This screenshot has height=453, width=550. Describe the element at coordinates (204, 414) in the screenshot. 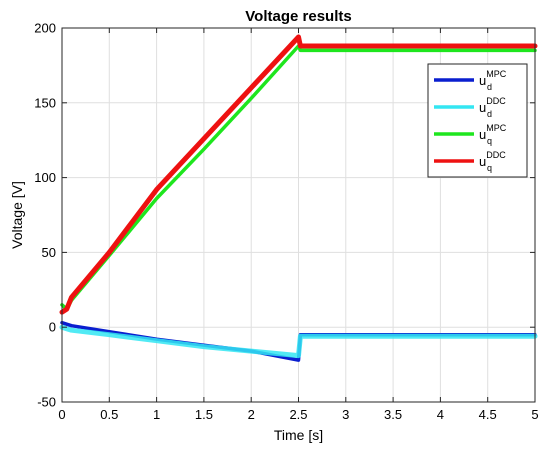

I see `x-tick-label: 1.5` at that location.